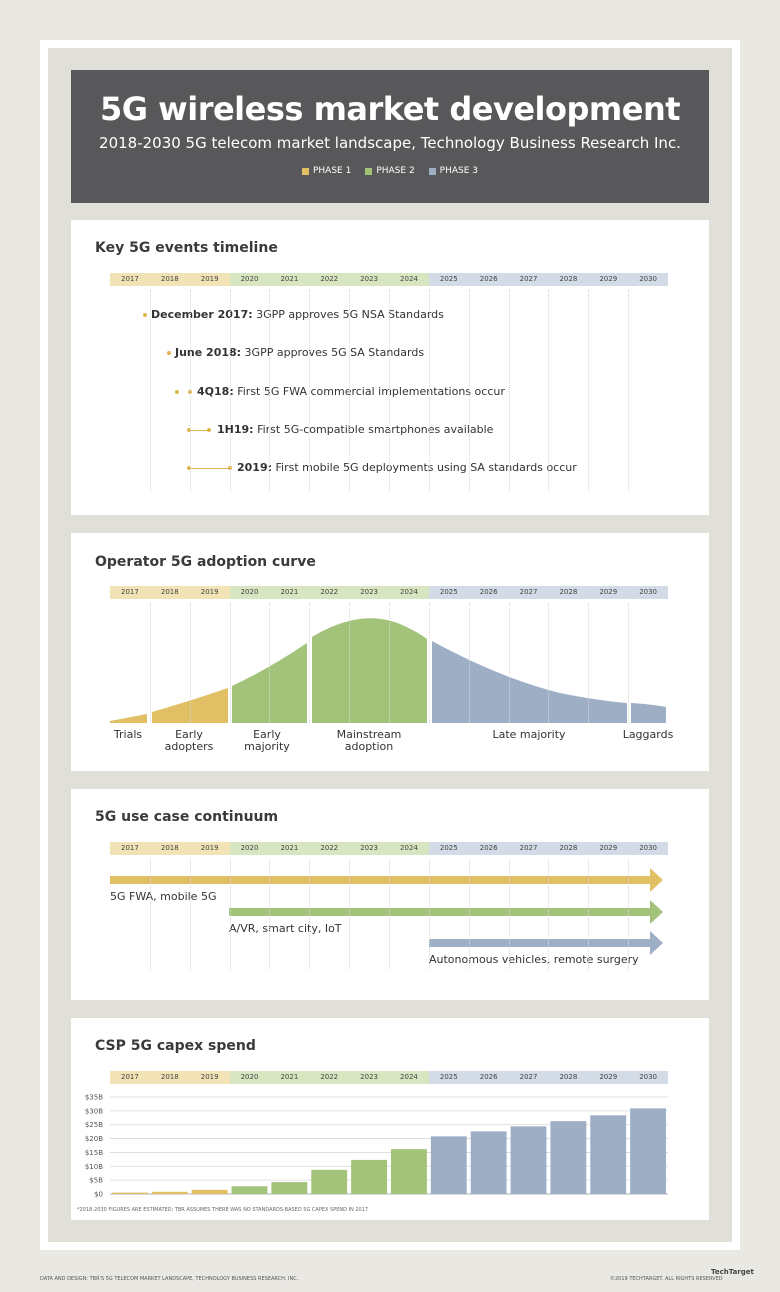  What do you see at coordinates (529, 682) in the screenshot?
I see `curve-segment-late-majority` at bounding box center [529, 682].